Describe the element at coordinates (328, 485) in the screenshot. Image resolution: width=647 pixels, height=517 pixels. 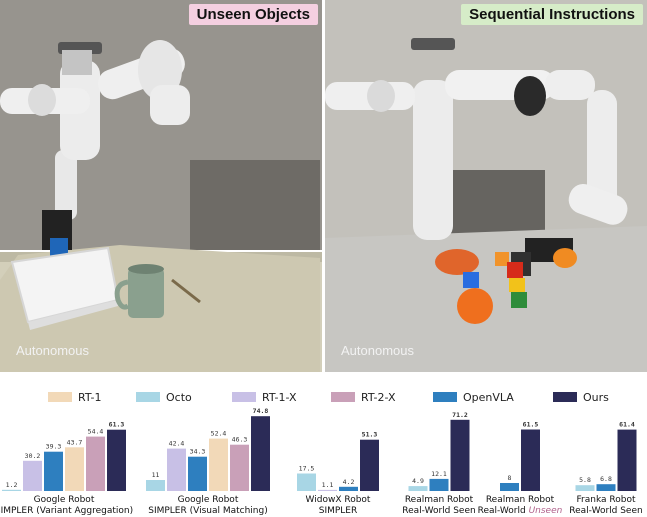
I see `bar-value-label: 1.1` at that location.